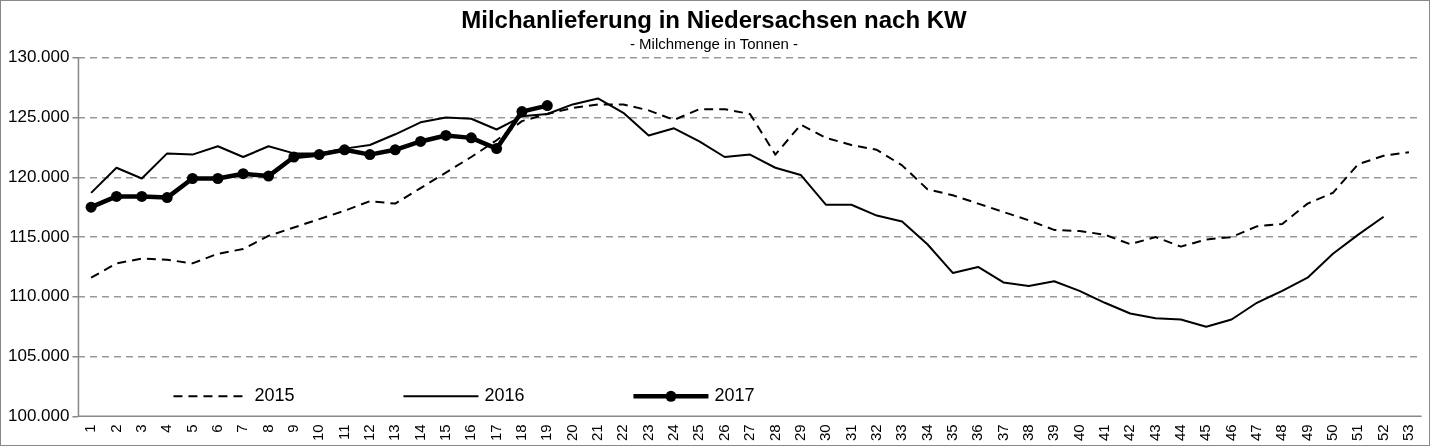 This screenshot has height=446, width=1430. What do you see at coordinates (734, 395) in the screenshot?
I see `legend-label: 2017` at bounding box center [734, 395].